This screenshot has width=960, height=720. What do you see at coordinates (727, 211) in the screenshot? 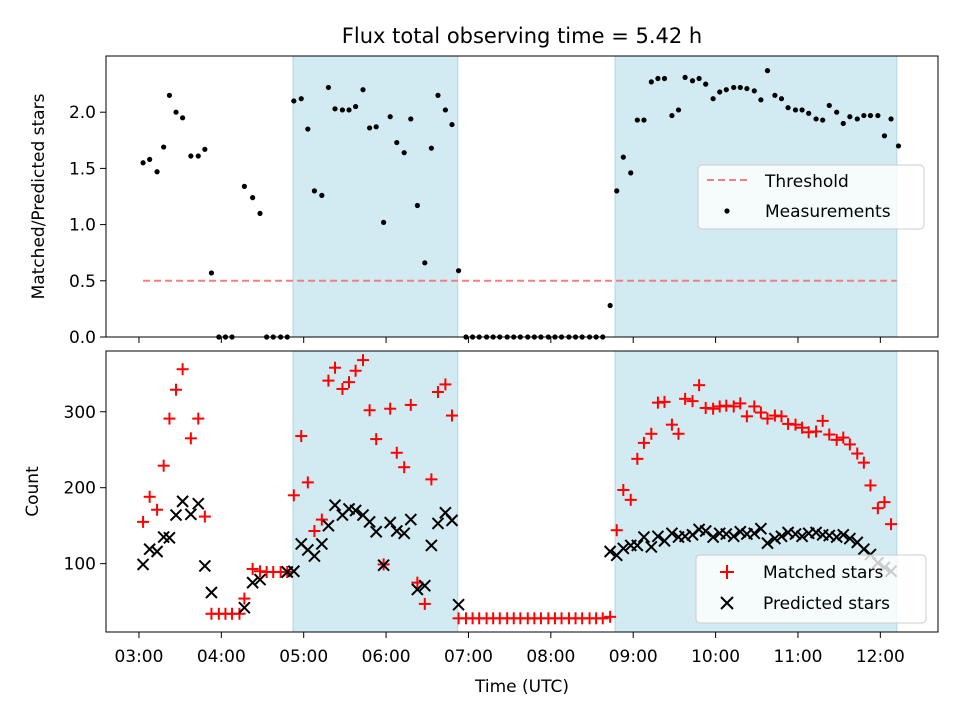
I see `legend-measurements-swatch` at bounding box center [727, 211].